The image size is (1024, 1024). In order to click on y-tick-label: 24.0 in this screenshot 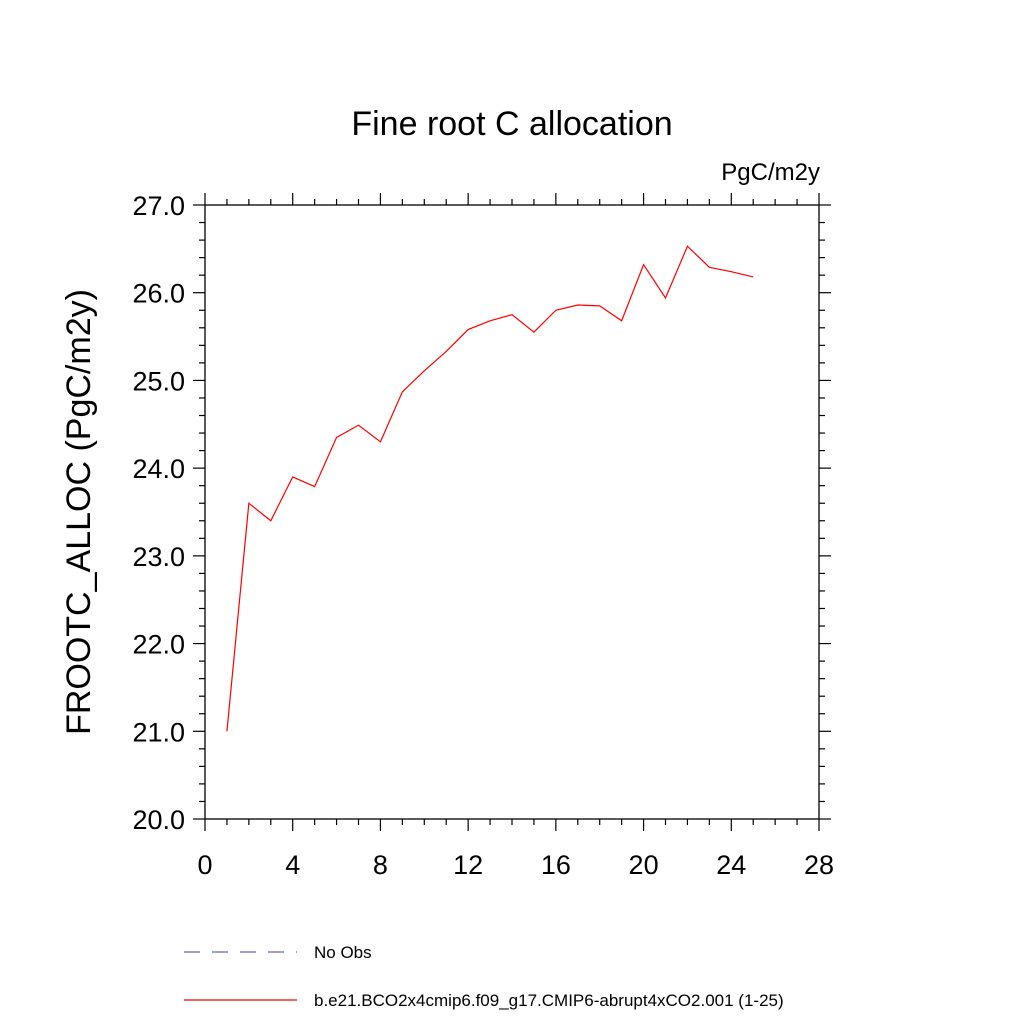, I will do `click(158, 469)`.